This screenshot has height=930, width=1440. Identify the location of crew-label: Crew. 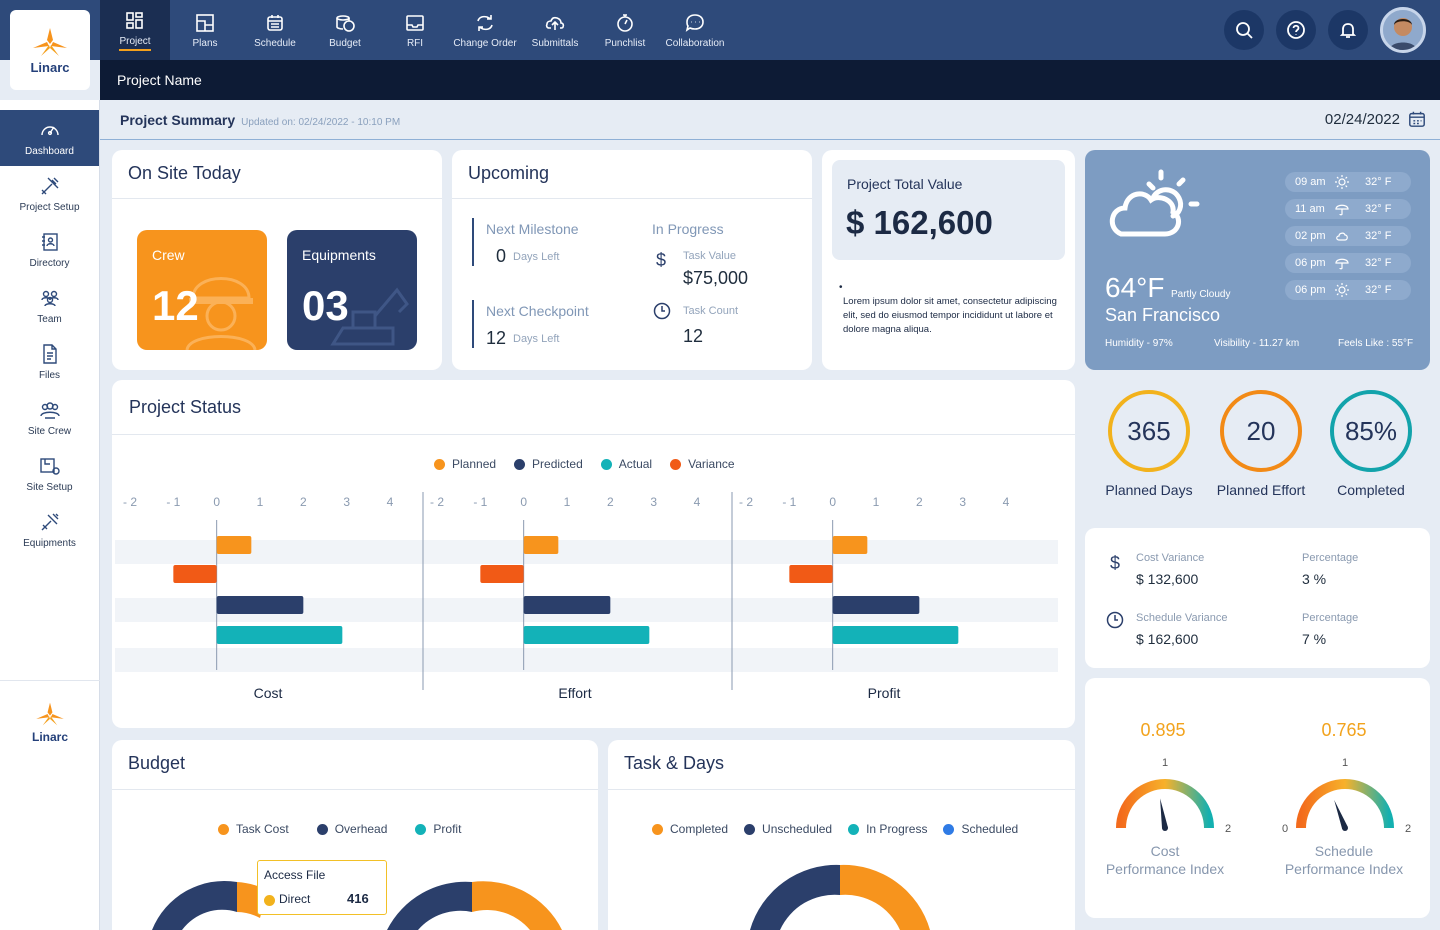
(168, 255).